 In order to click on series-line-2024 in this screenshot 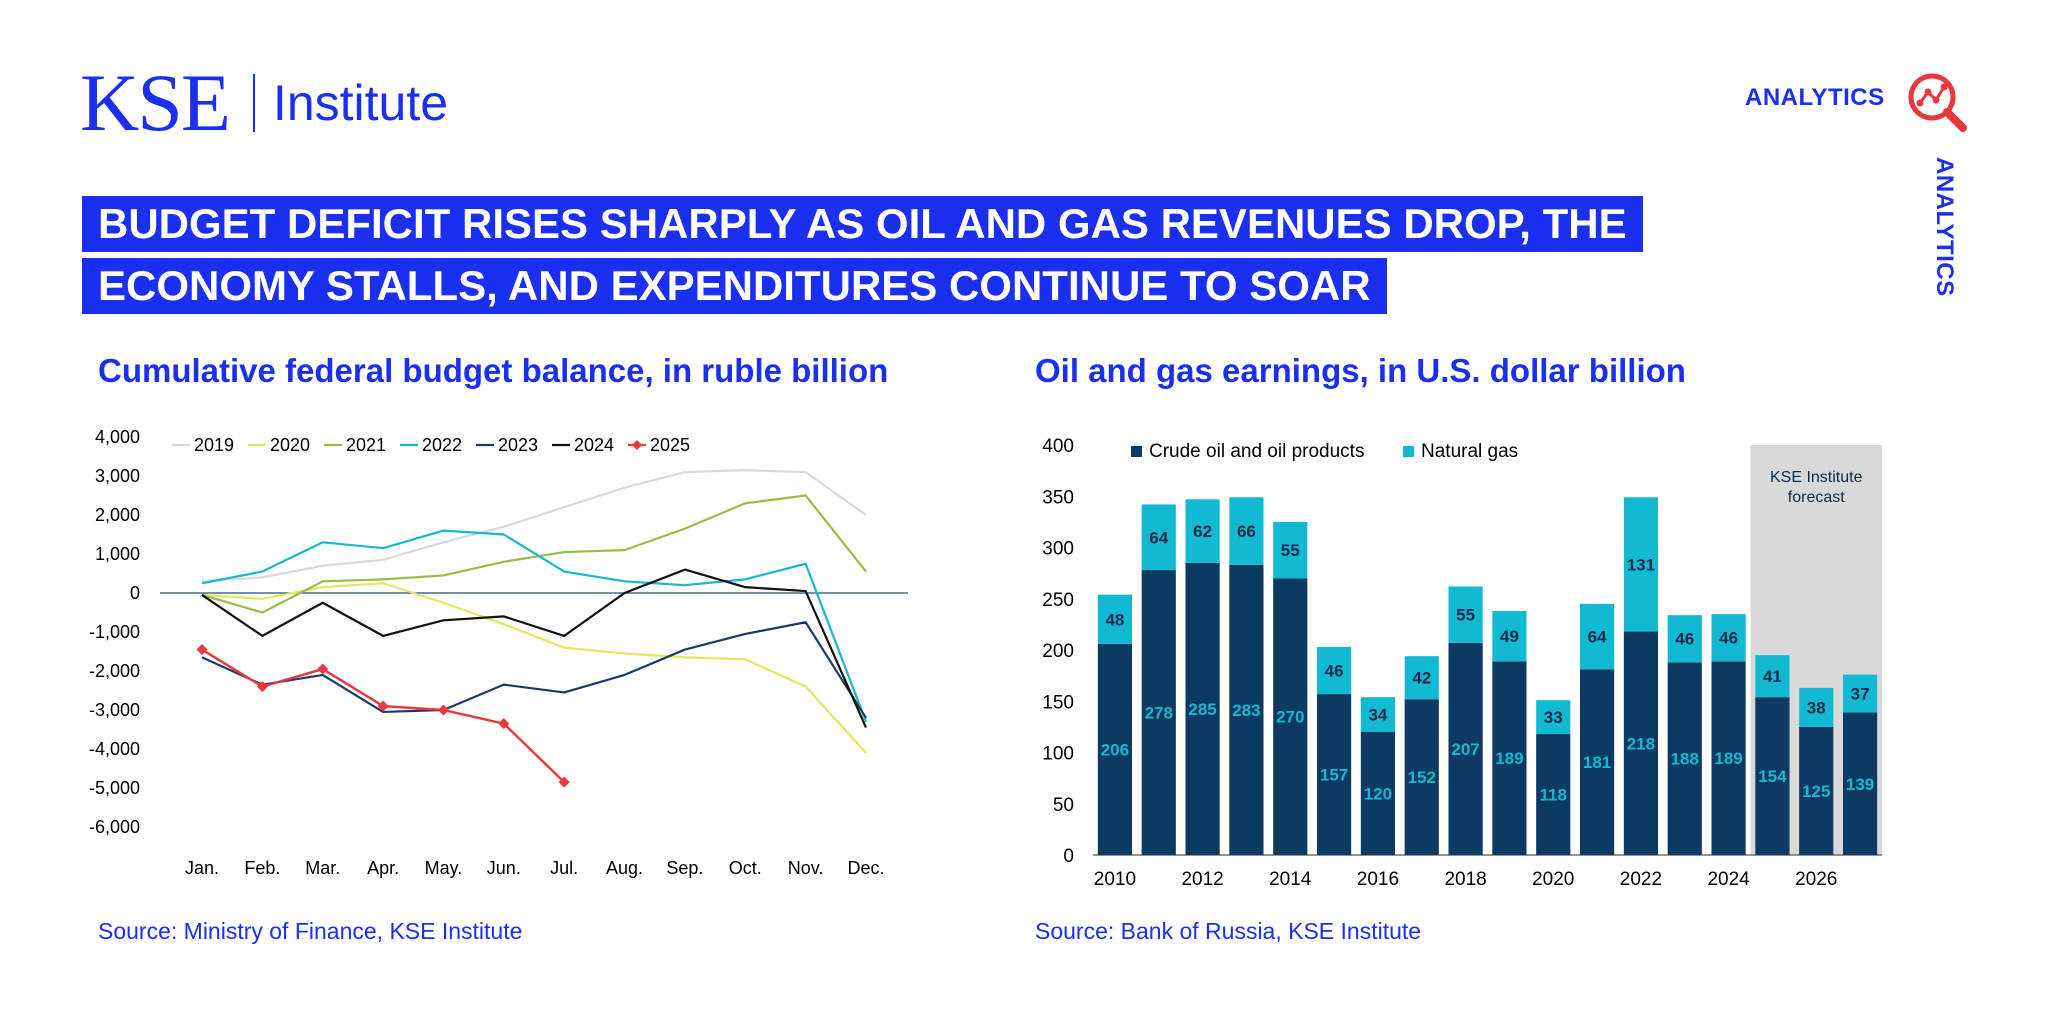, I will do `click(534, 648)`.